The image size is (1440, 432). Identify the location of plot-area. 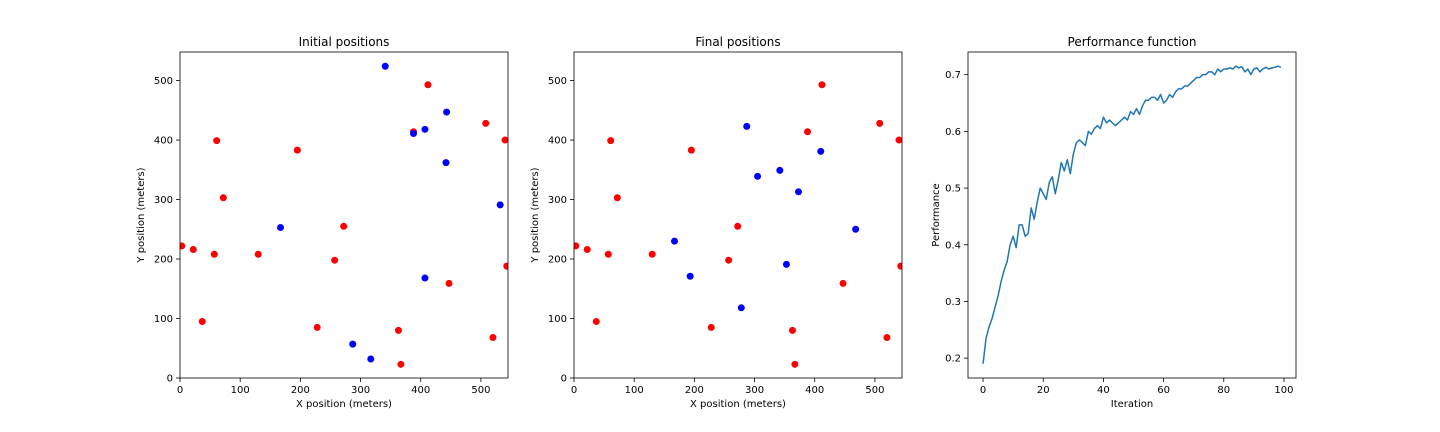
(1132, 214).